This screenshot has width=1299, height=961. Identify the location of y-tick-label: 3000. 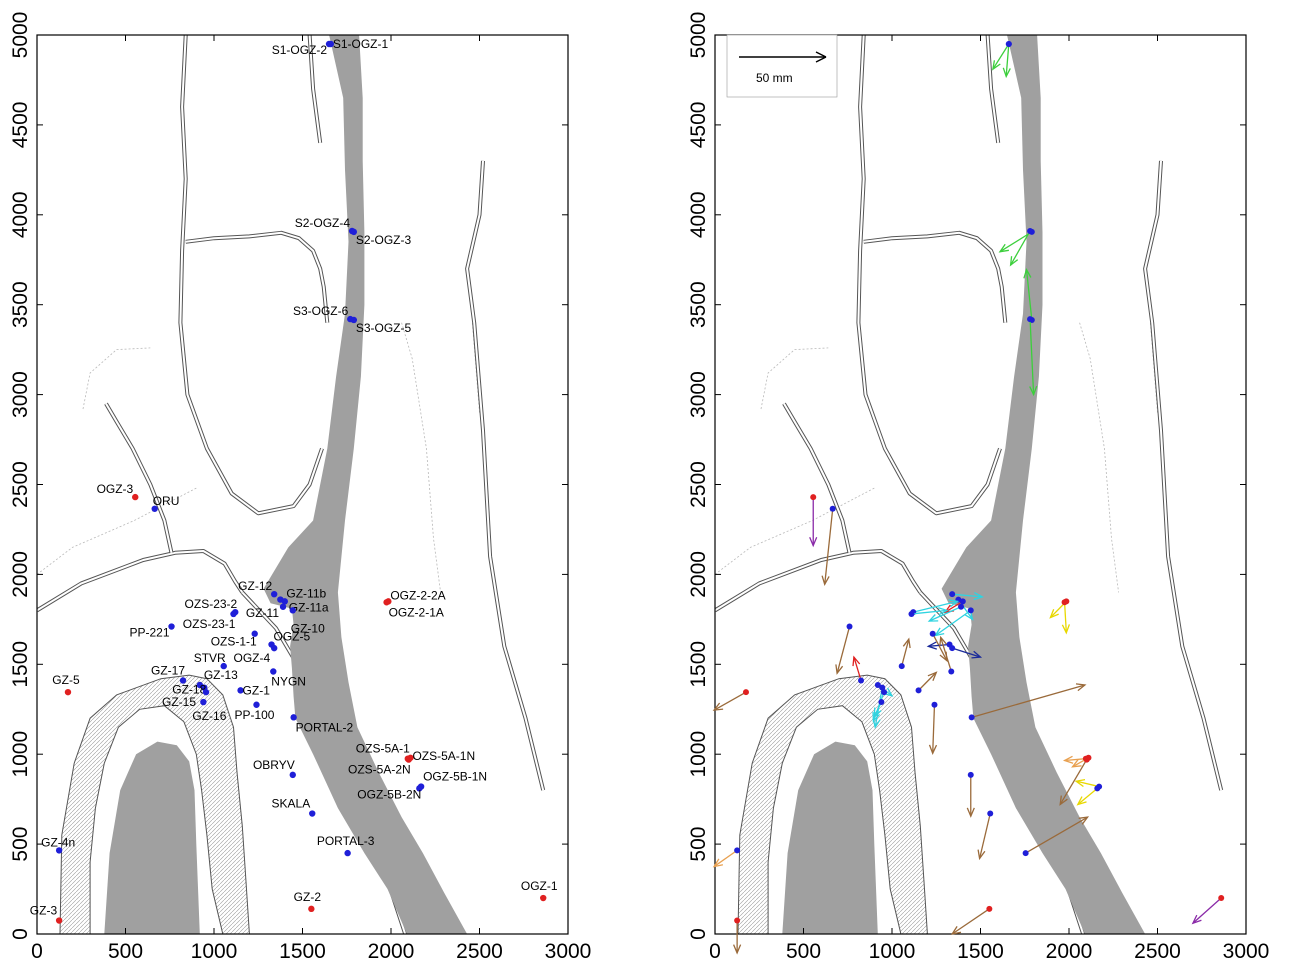
(698, 394).